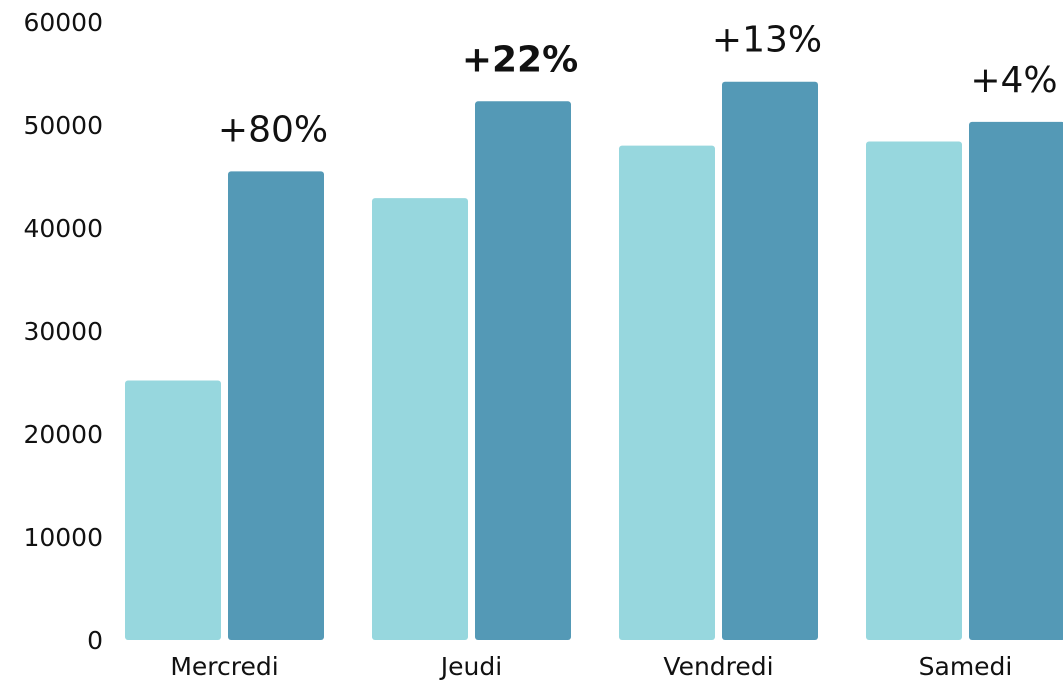 The image size is (1063, 687). I want to click on y-tick-label: 10000, so click(63, 537).